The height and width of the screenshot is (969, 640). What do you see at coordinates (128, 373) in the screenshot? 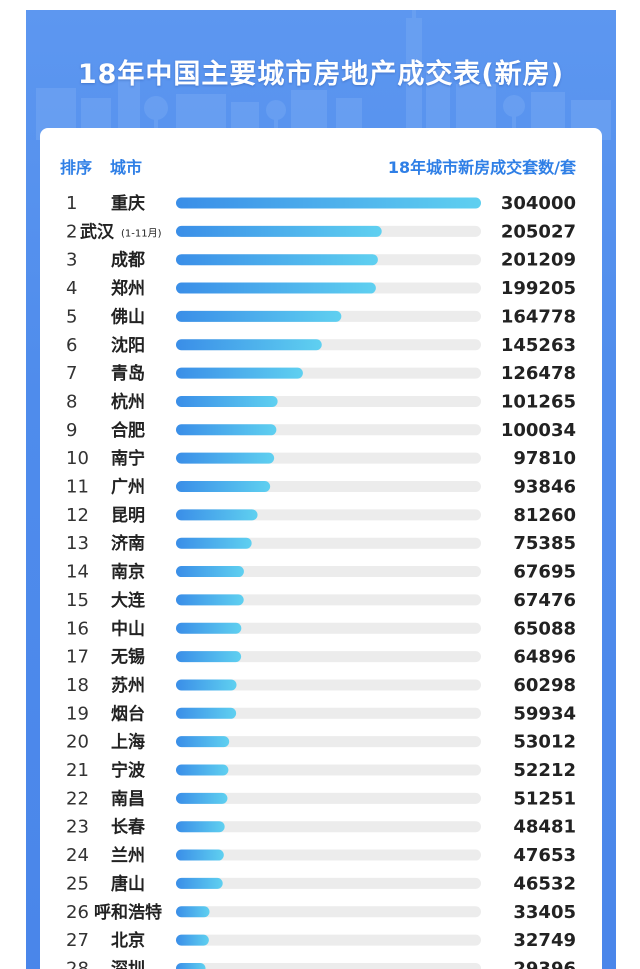
I see `city-label: 青岛` at bounding box center [128, 373].